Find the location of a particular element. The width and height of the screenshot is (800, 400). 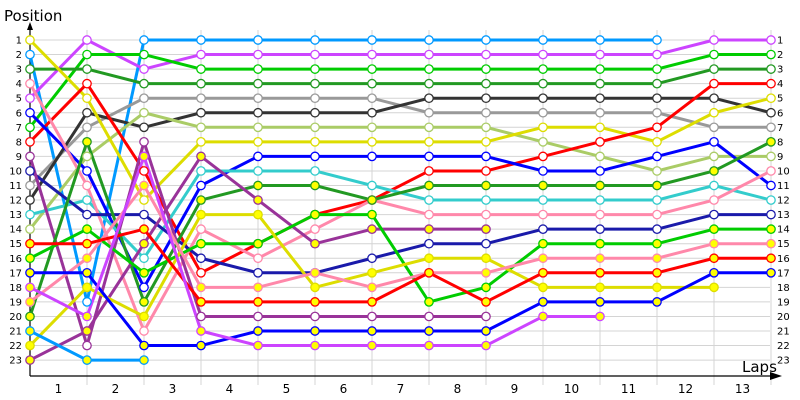

x-tick-label: 2 is located at coordinates (116, 389).